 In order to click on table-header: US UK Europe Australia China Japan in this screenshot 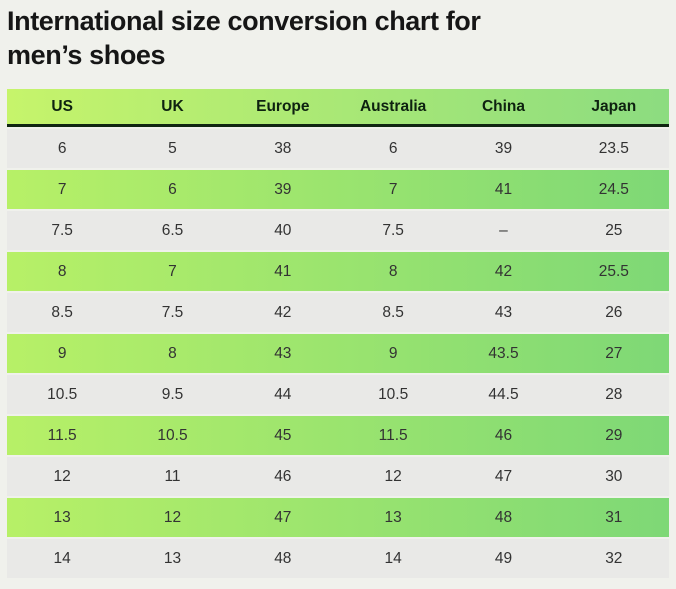, I will do `click(338, 108)`.